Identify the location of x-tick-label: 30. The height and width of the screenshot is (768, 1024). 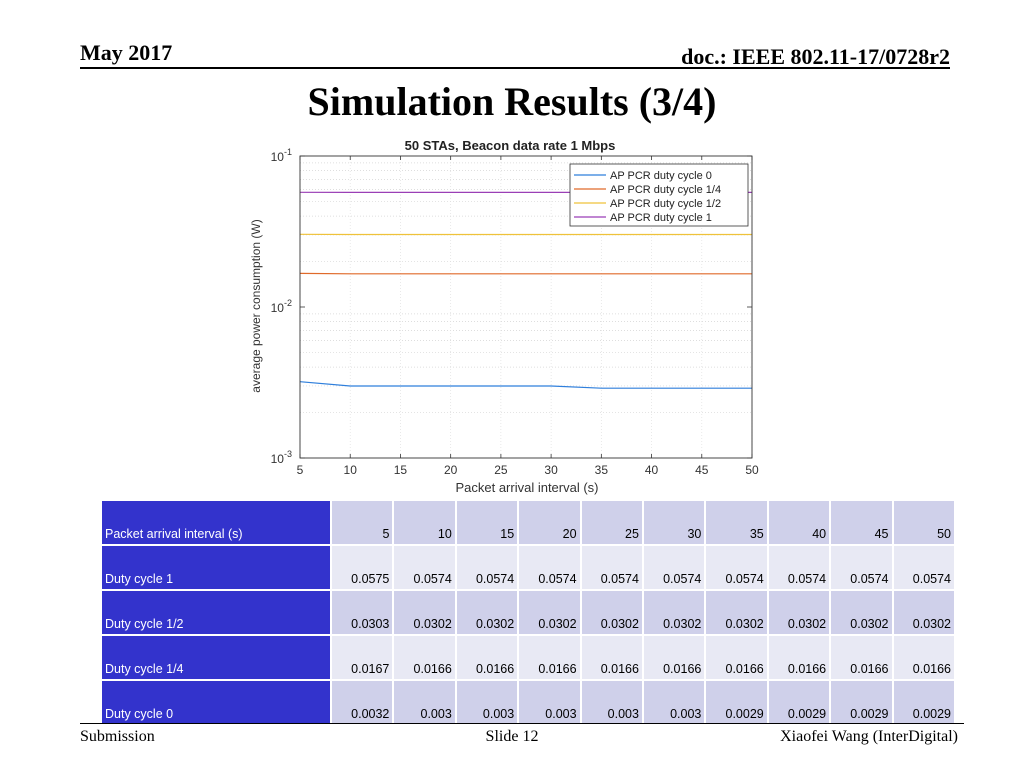
(551, 470).